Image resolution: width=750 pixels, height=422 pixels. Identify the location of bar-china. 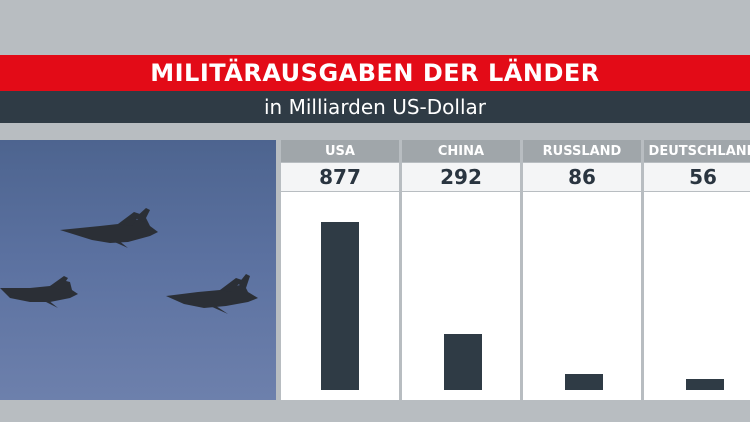
(463, 362).